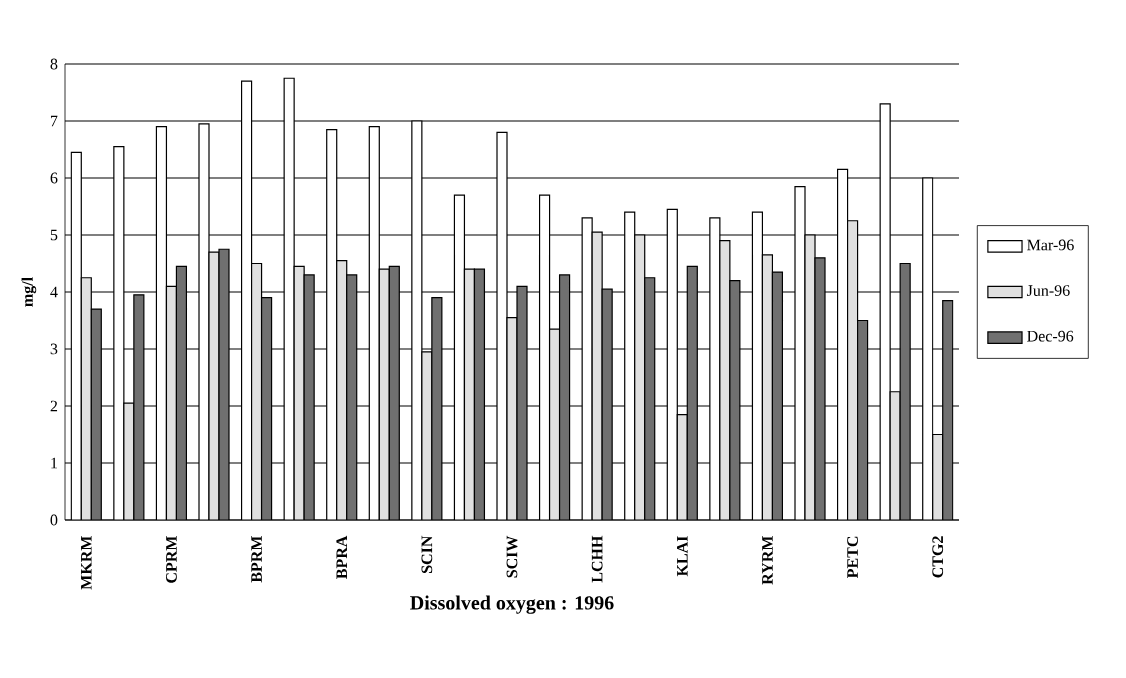 Image resolution: width=1126 pixels, height=678 pixels. I want to click on y-tick-label: 4, so click(54, 292).